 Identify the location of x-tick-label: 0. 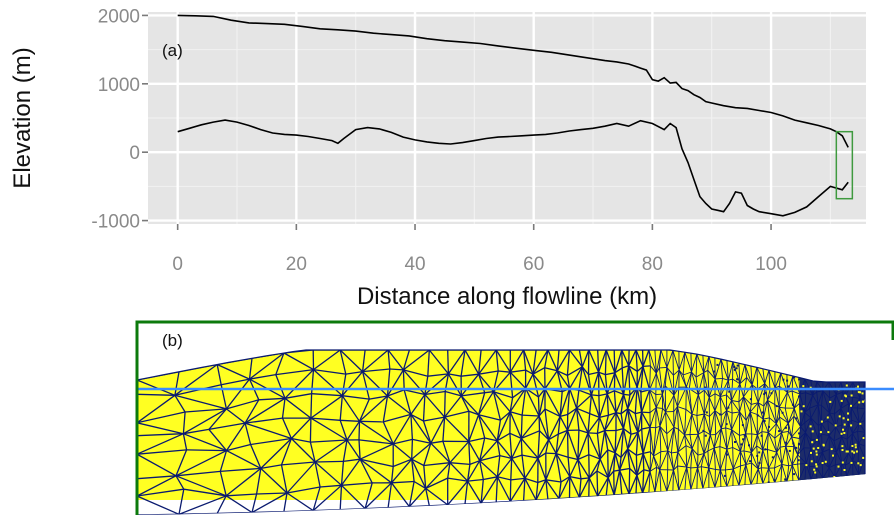
(177, 264).